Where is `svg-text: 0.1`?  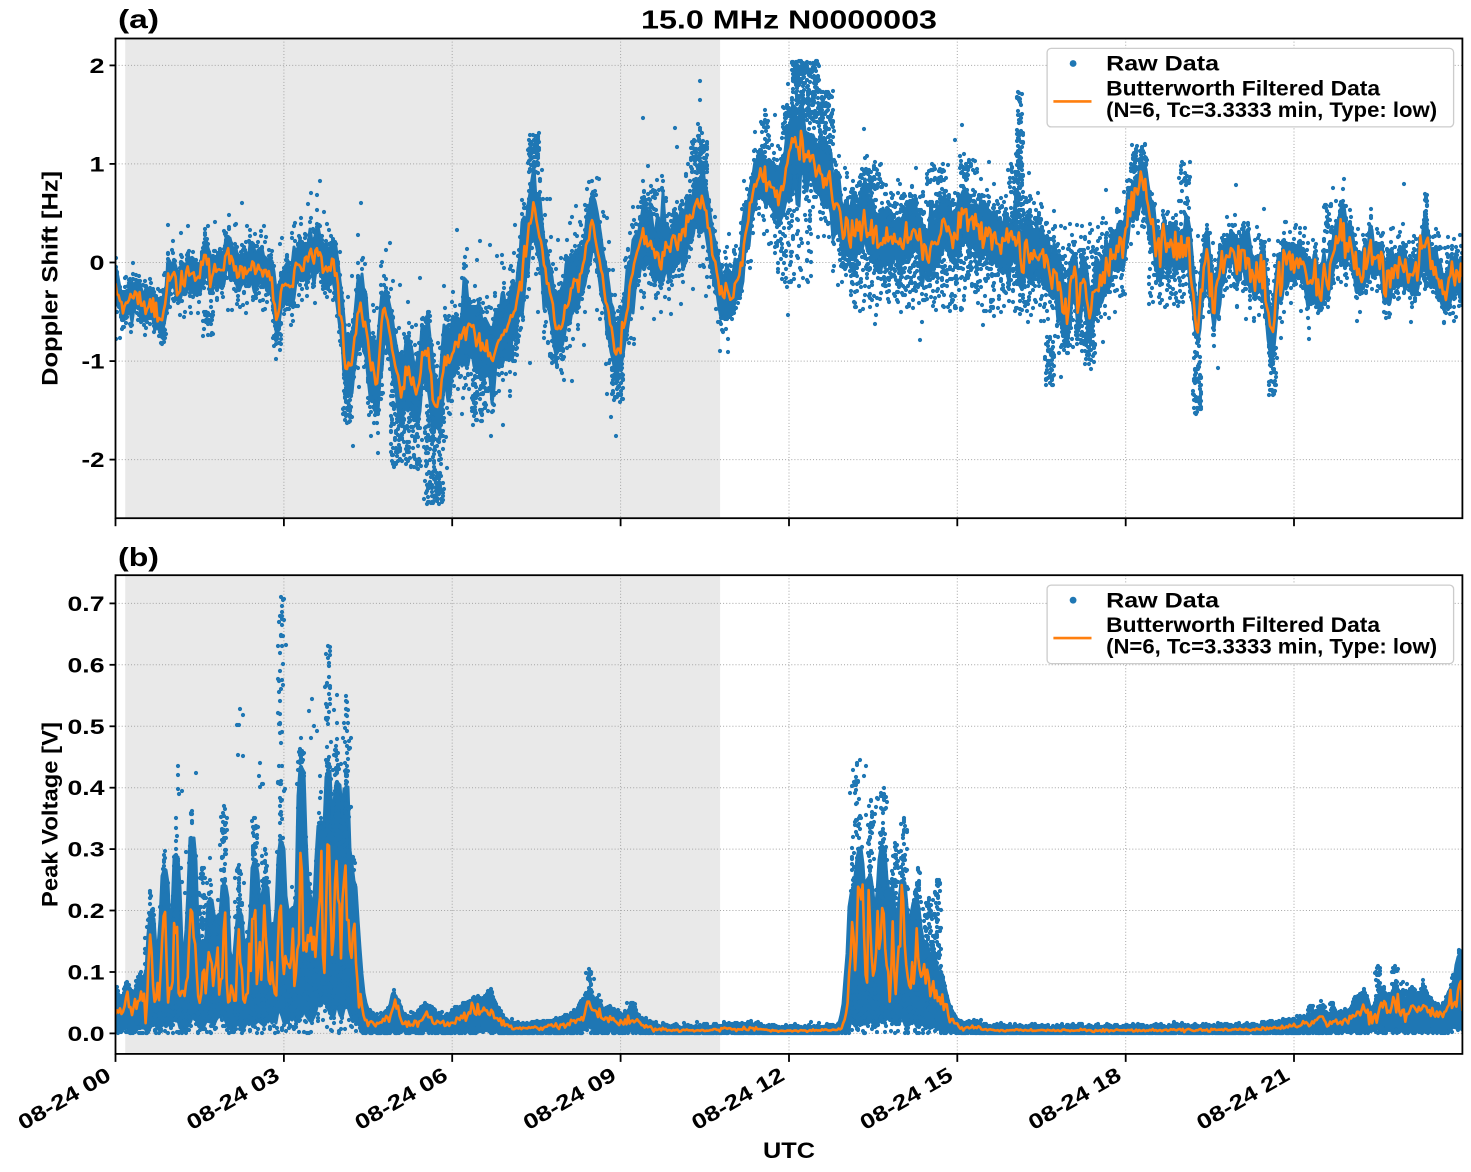 svg-text: 0.1 is located at coordinates (86, 973).